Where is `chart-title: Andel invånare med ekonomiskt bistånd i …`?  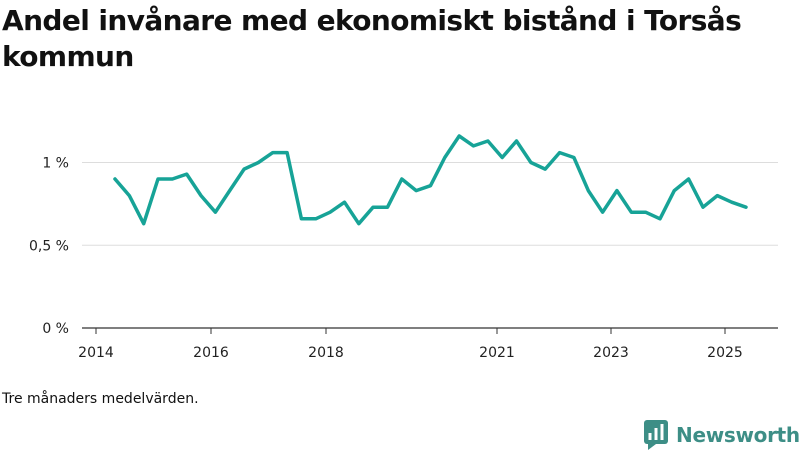 chart-title: Andel invånare med ekonomiskt bistånd i … is located at coordinates (372, 38).